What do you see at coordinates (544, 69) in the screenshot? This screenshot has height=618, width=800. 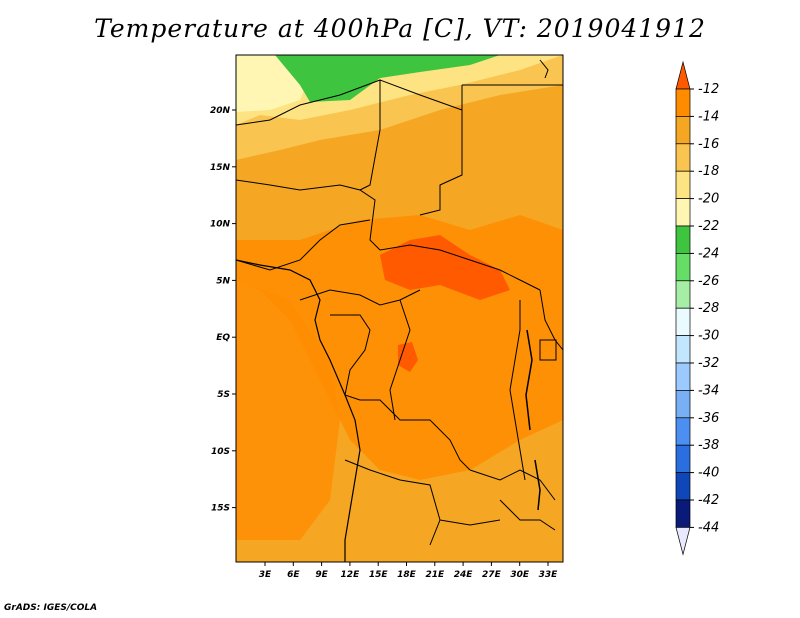 I see `red-sea-coast` at bounding box center [544, 69].